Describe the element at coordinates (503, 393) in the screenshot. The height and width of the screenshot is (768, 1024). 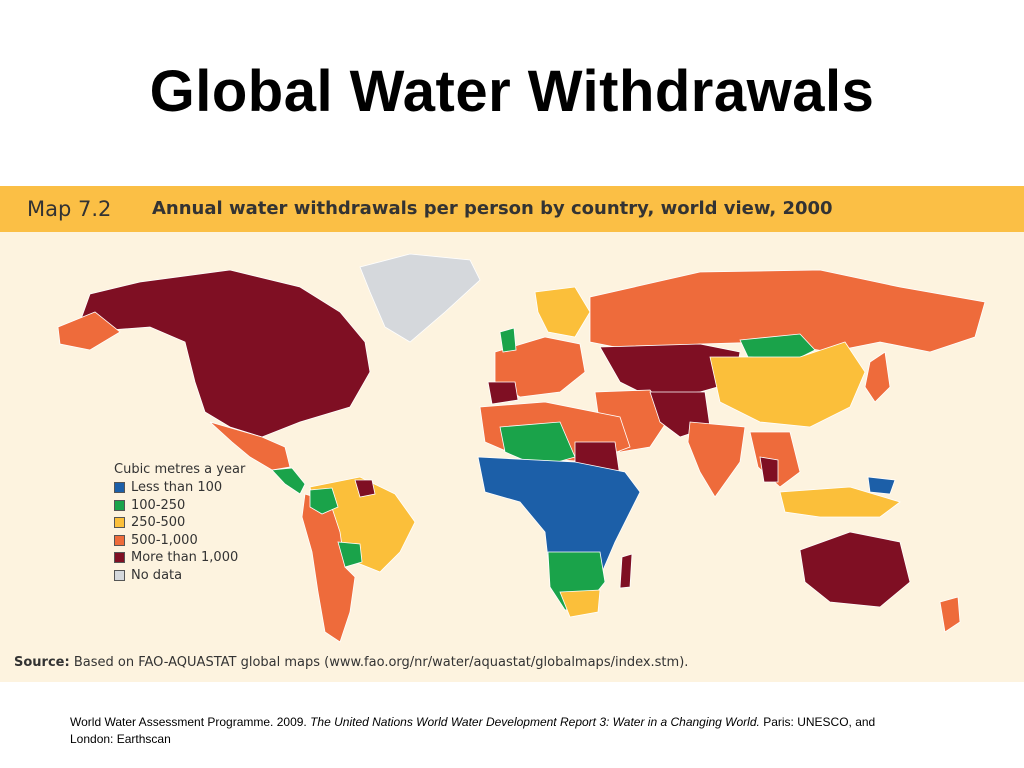
I see `iberia` at that location.